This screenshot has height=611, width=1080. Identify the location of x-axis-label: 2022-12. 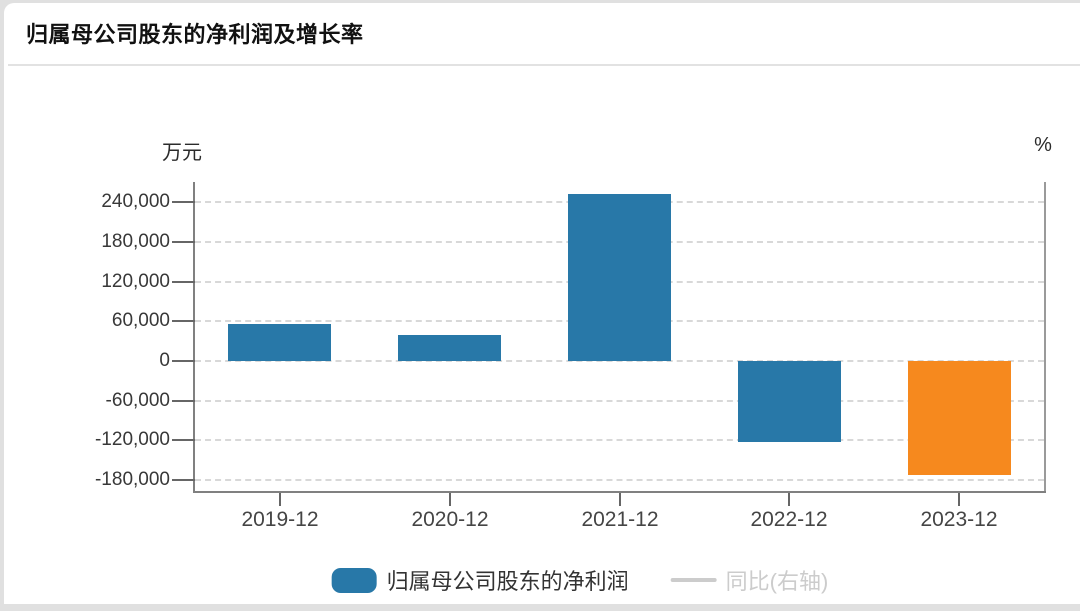
(789, 519).